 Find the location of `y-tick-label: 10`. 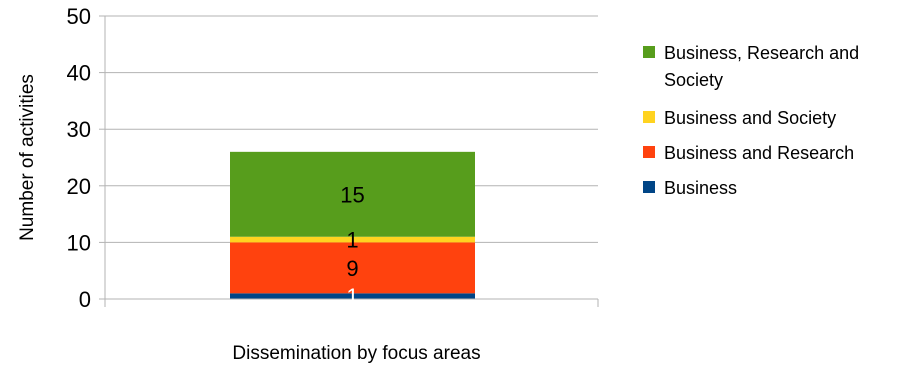

y-tick-label: 10 is located at coordinates (79, 242).